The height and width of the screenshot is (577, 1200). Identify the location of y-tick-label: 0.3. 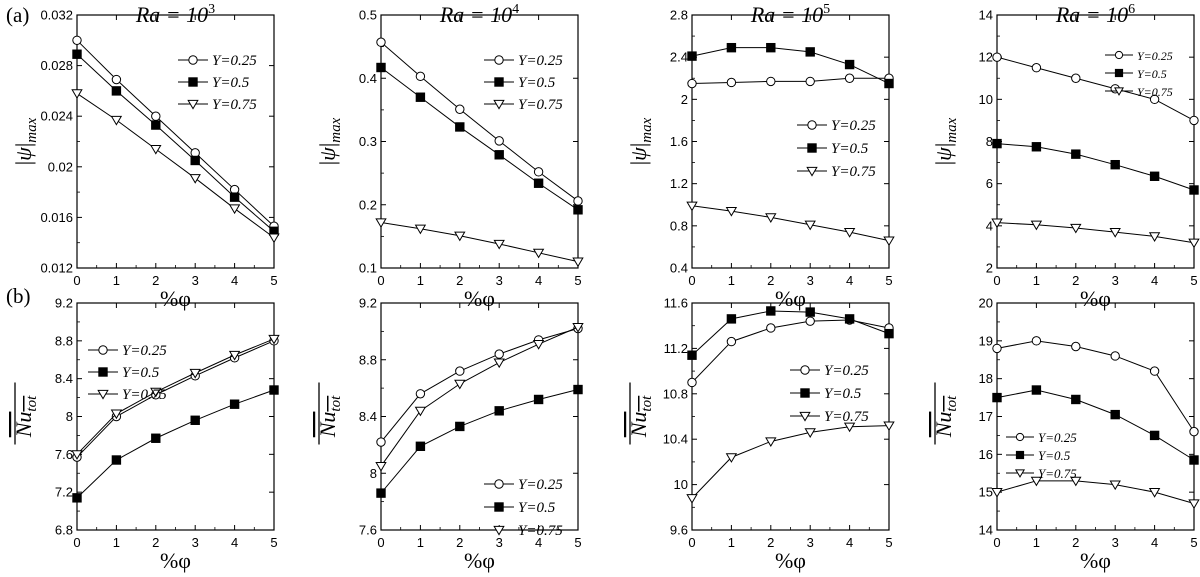
(368, 141).